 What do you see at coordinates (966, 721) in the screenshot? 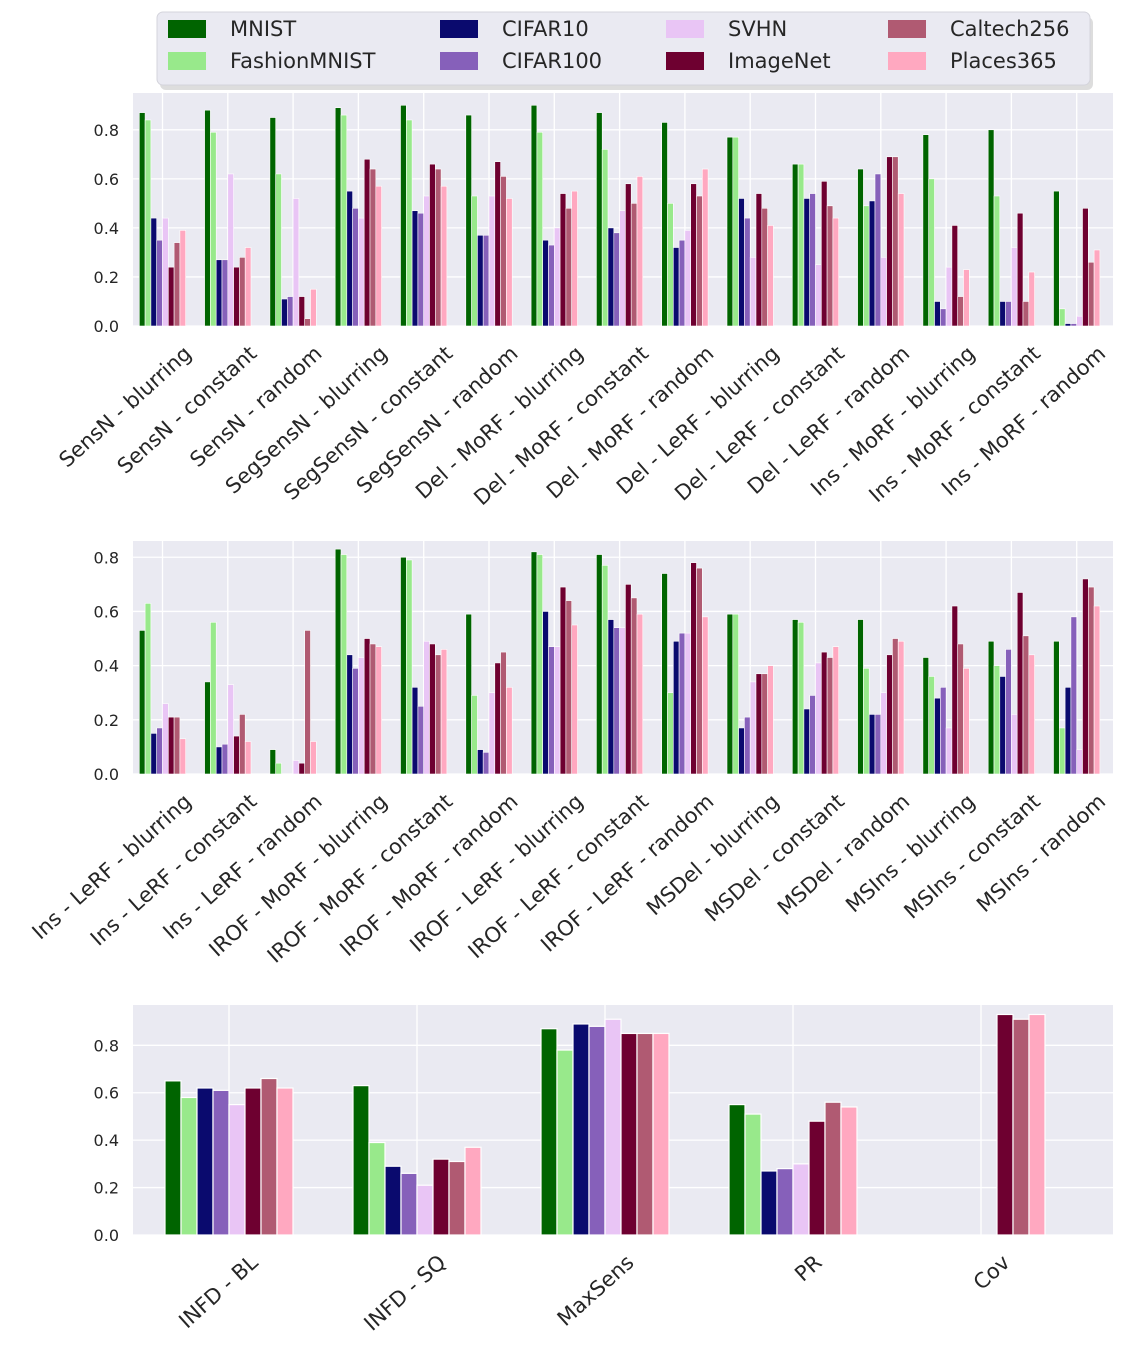
I see `bar-places365-msins-blurring` at bounding box center [966, 721].